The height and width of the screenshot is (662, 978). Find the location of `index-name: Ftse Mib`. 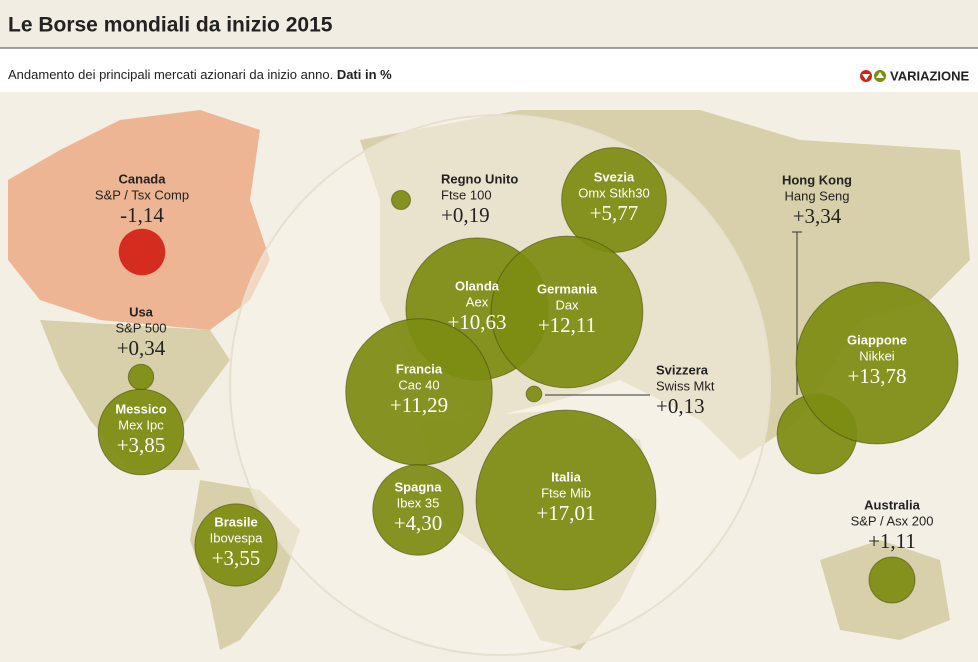

index-name: Ftse Mib is located at coordinates (566, 492).